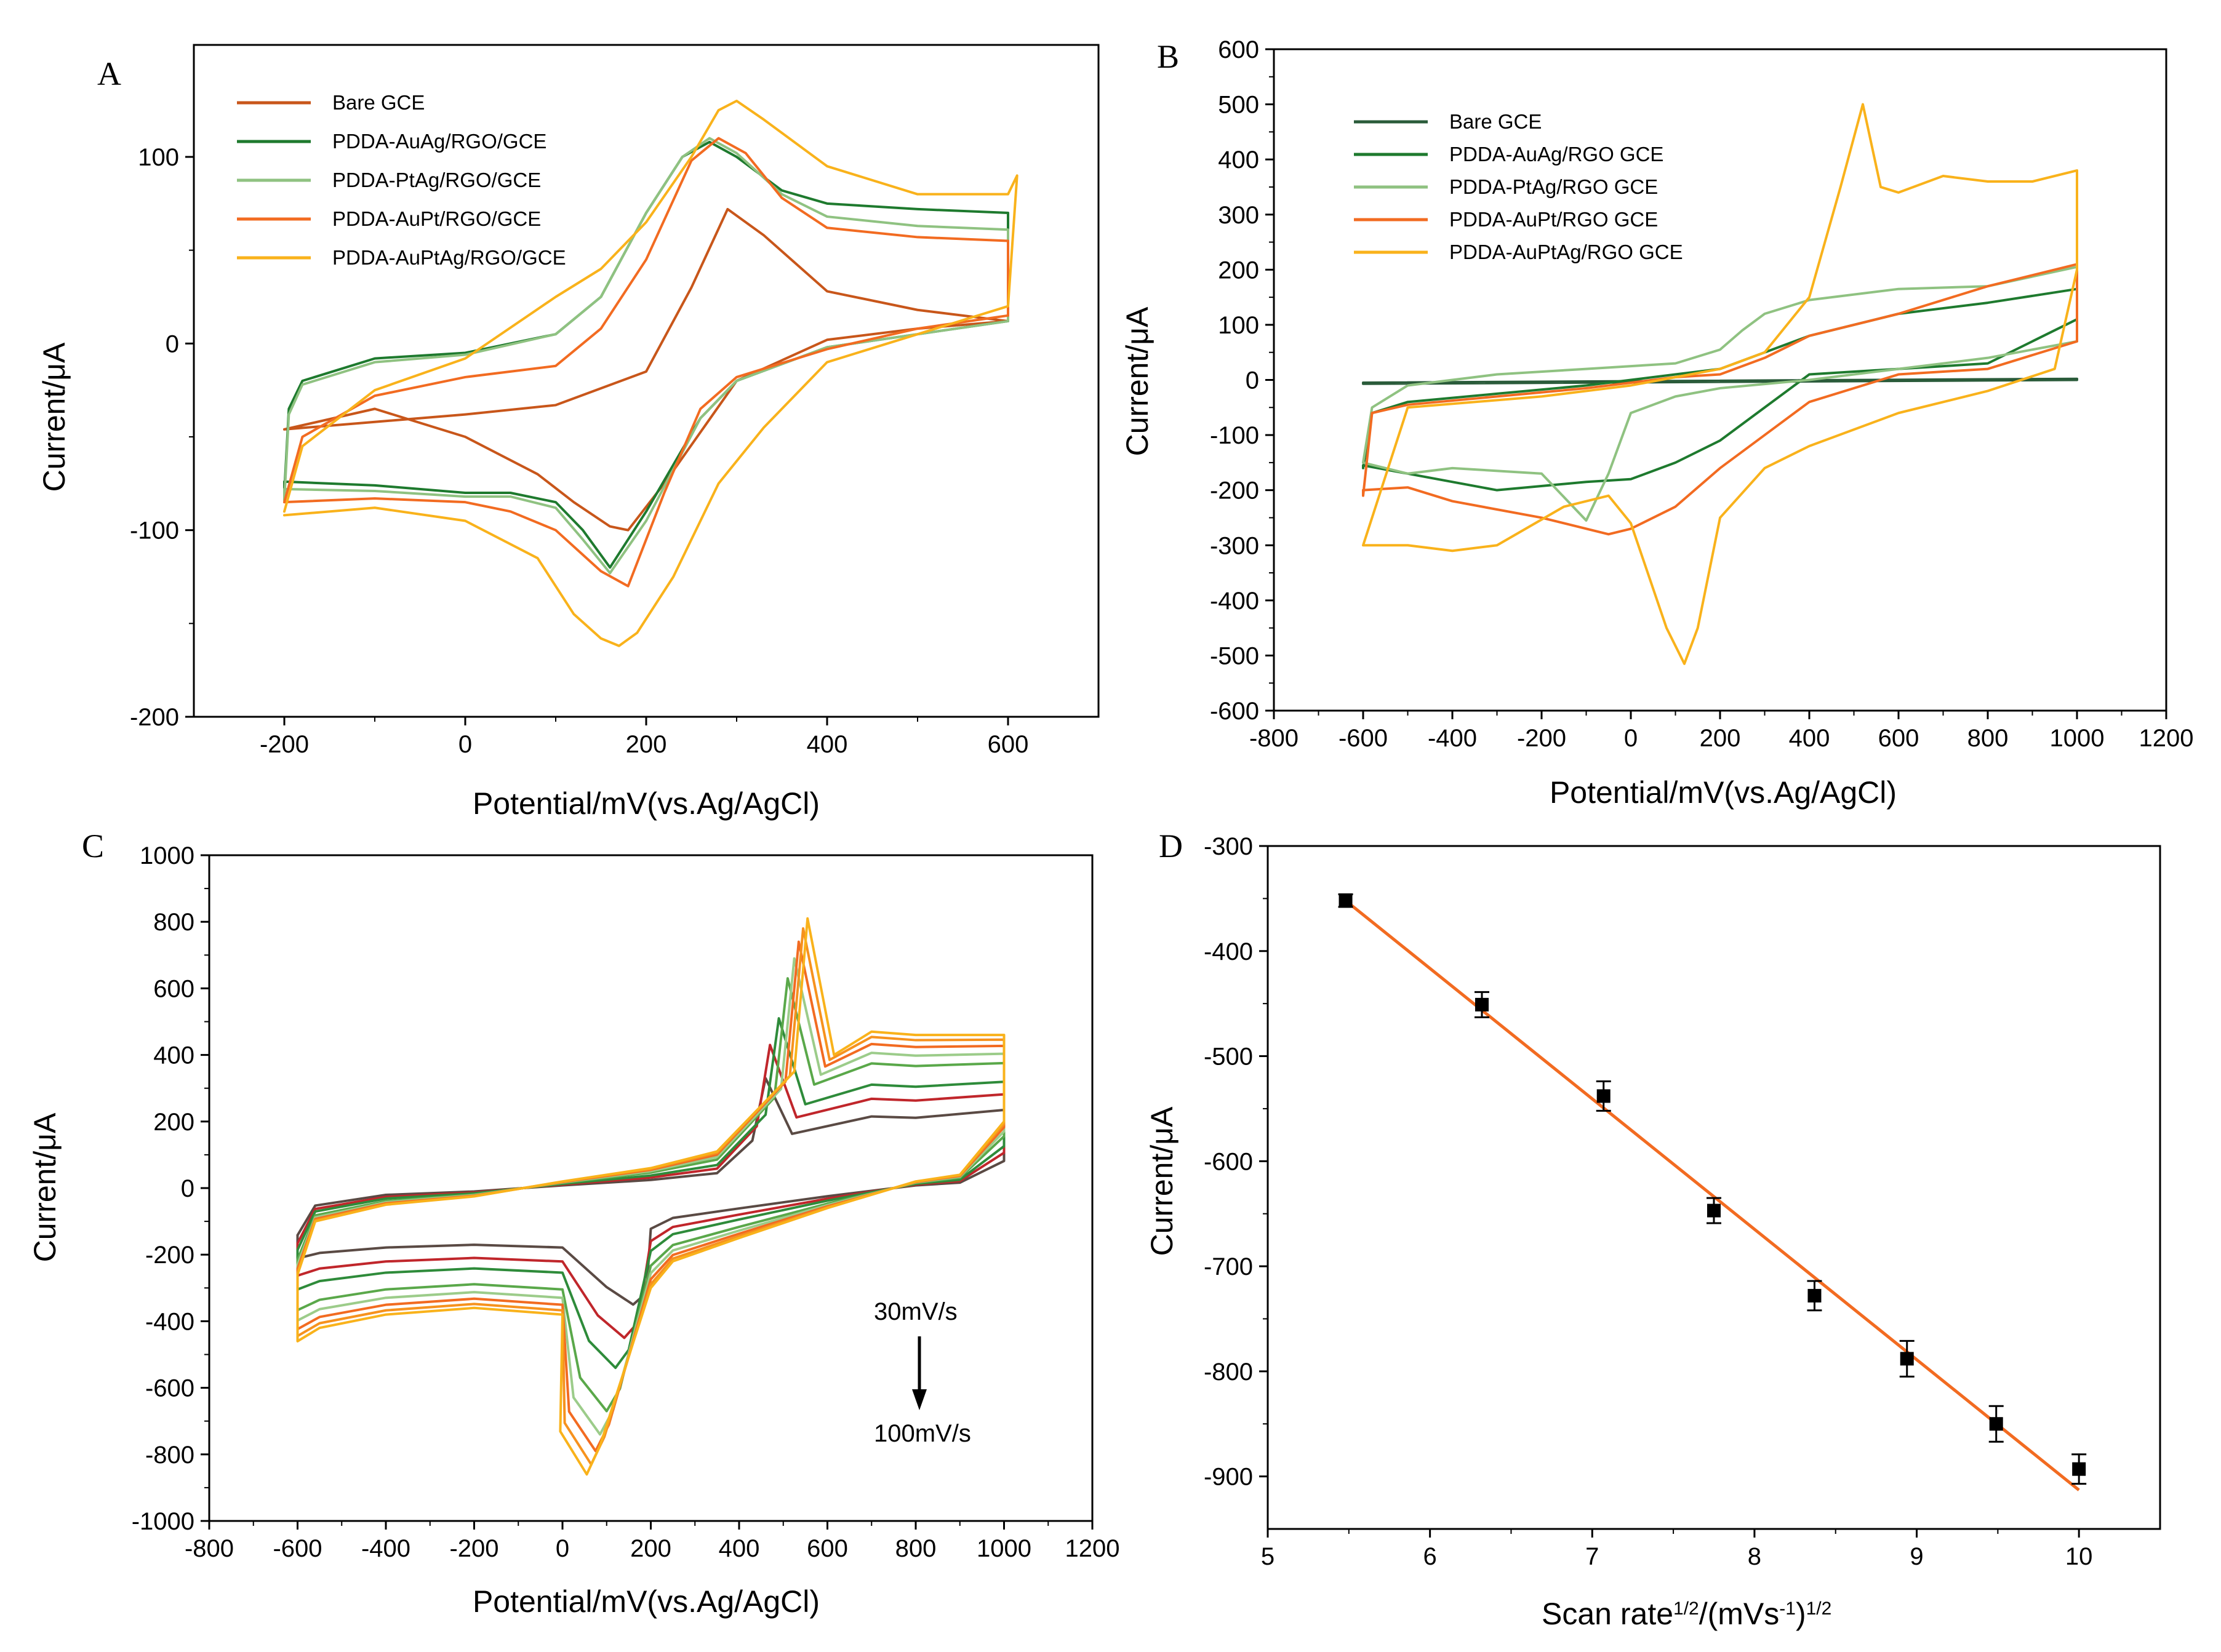 Image resolution: width=2221 pixels, height=1652 pixels. What do you see at coordinates (1787, 1608) in the screenshot?
I see `scan-sup-2: -1` at bounding box center [1787, 1608].